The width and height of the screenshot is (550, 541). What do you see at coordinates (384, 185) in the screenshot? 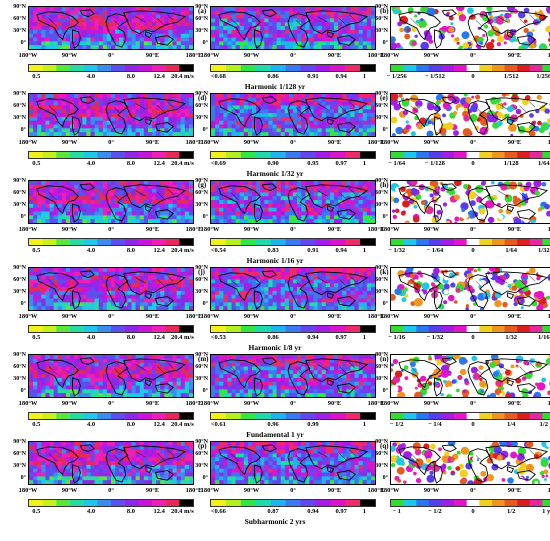
I see `panel-label: (h)` at bounding box center [384, 185].